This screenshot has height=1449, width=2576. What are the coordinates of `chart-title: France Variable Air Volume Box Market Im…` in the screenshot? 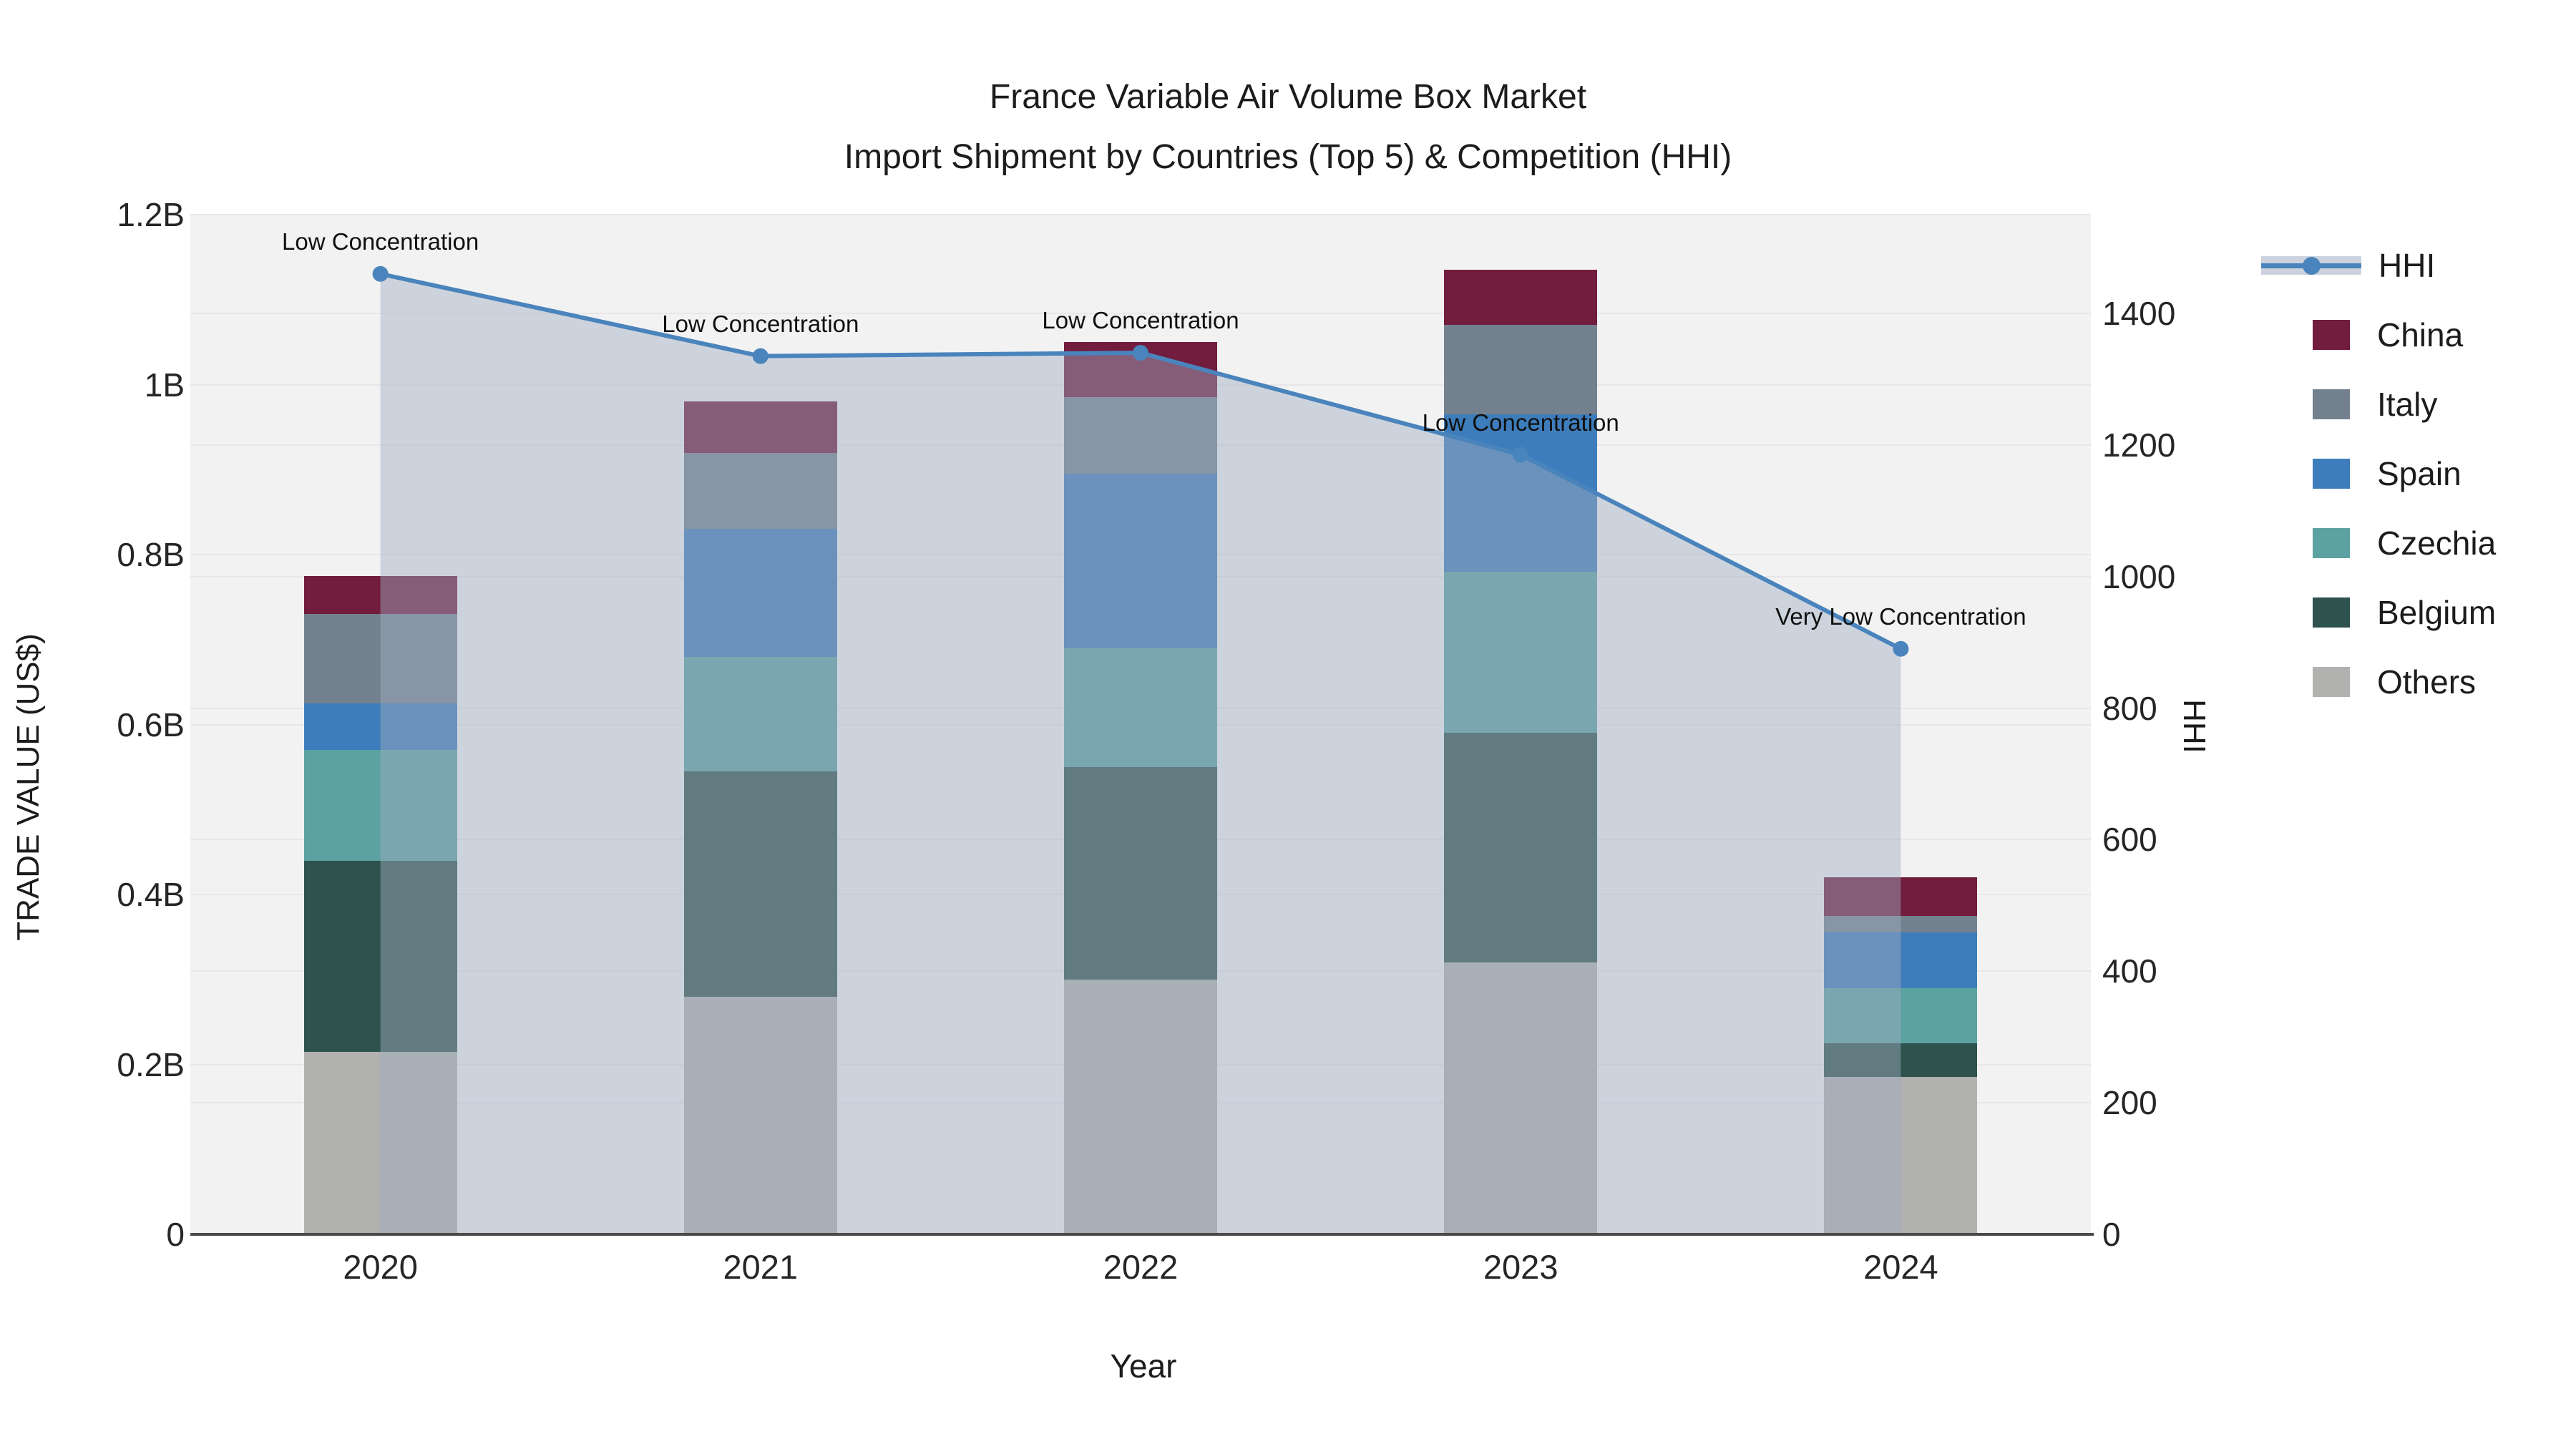 It's located at (1288, 127).